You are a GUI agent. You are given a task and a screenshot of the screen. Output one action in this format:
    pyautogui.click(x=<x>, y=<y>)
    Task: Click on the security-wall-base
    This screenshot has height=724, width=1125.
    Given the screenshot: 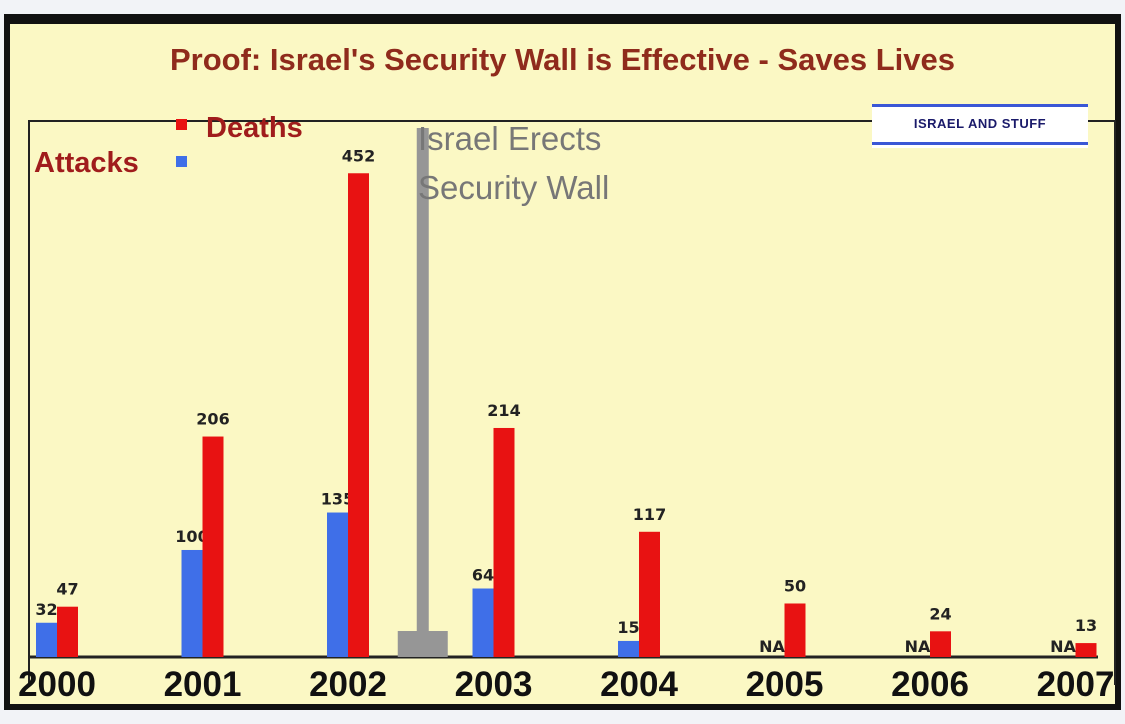 What is the action you would take?
    pyautogui.click(x=423, y=644)
    